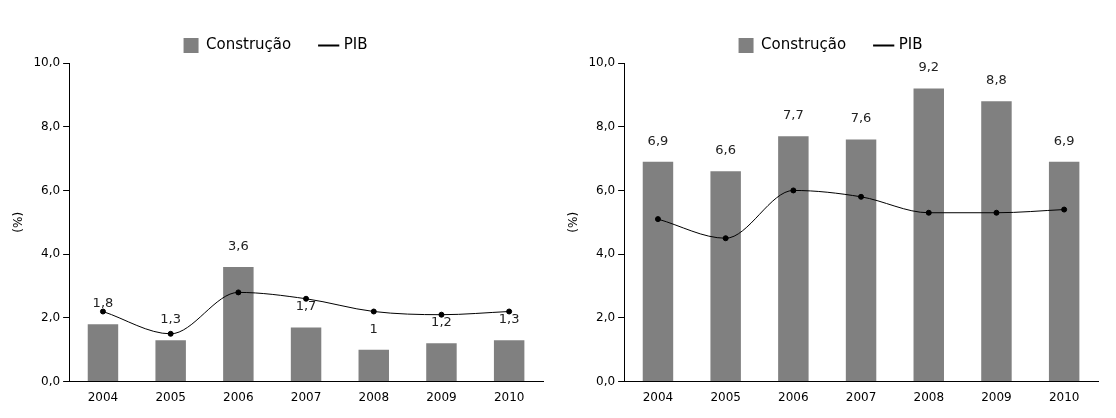  I want to click on data-label: 6,6, so click(726, 150).